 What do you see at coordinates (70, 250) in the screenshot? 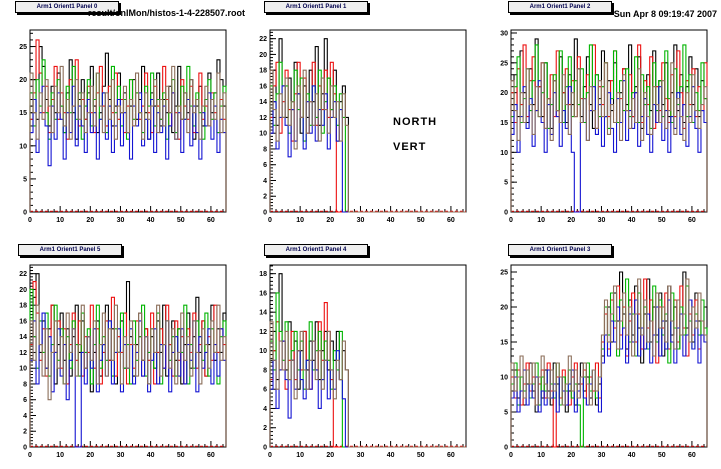
I see `pad-title-panel-5: Arm1 Orient1 Panel 5` at bounding box center [70, 250].